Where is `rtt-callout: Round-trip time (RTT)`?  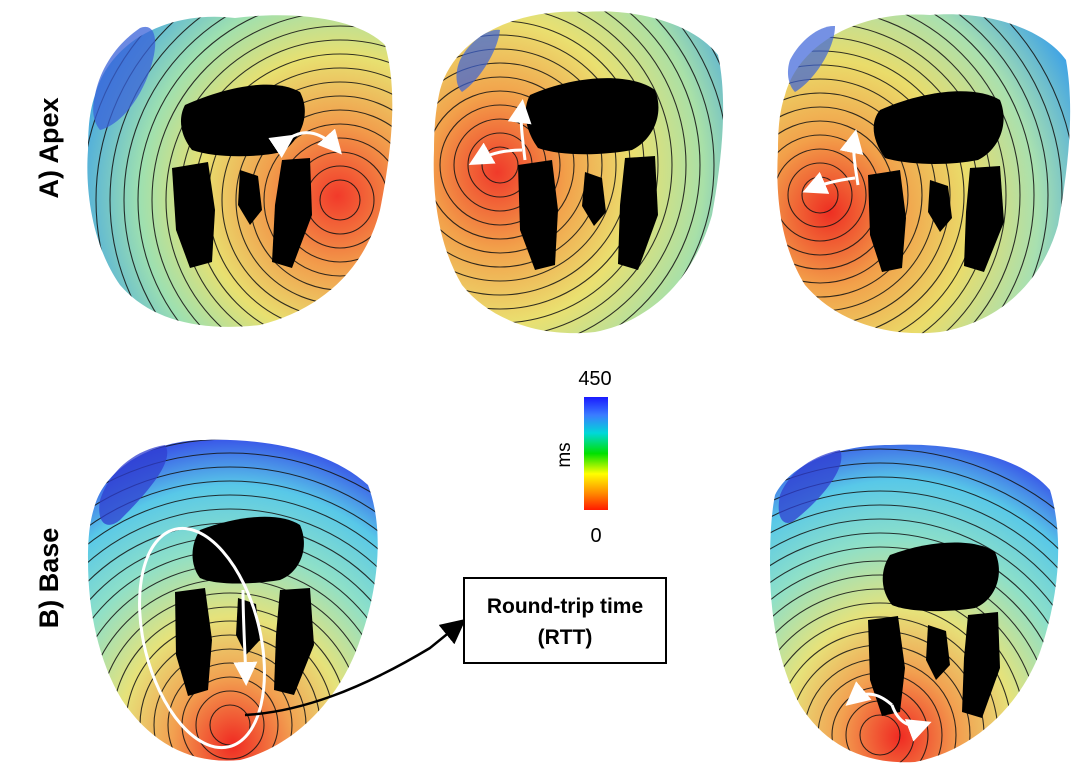
rtt-callout: Round-trip time (RTT) is located at coordinates (565, 620).